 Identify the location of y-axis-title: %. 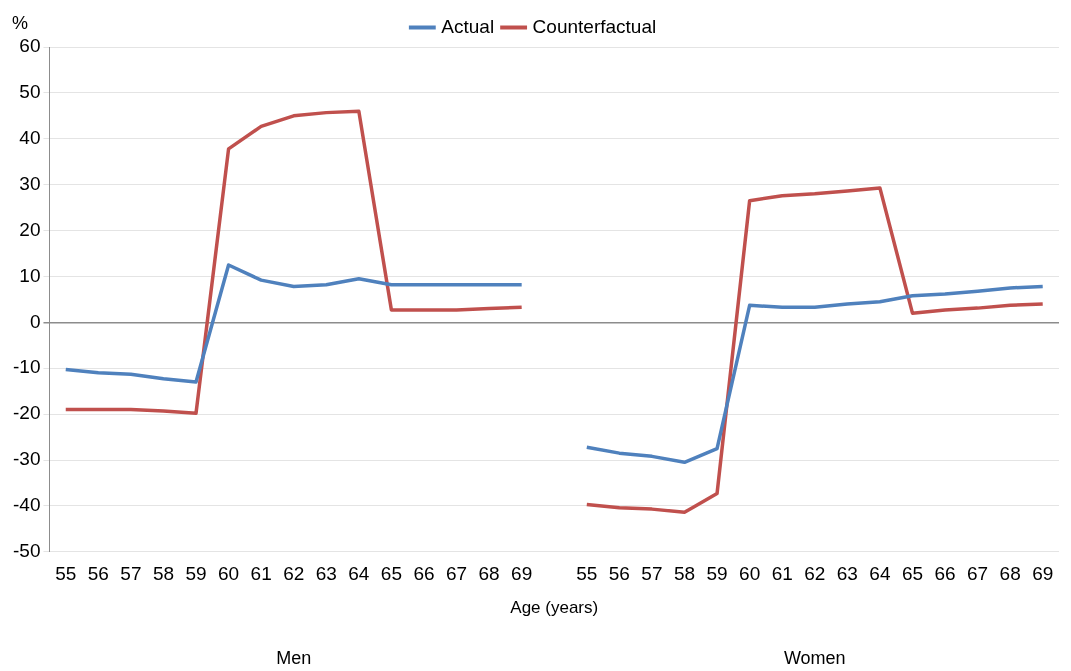
(20, 22).